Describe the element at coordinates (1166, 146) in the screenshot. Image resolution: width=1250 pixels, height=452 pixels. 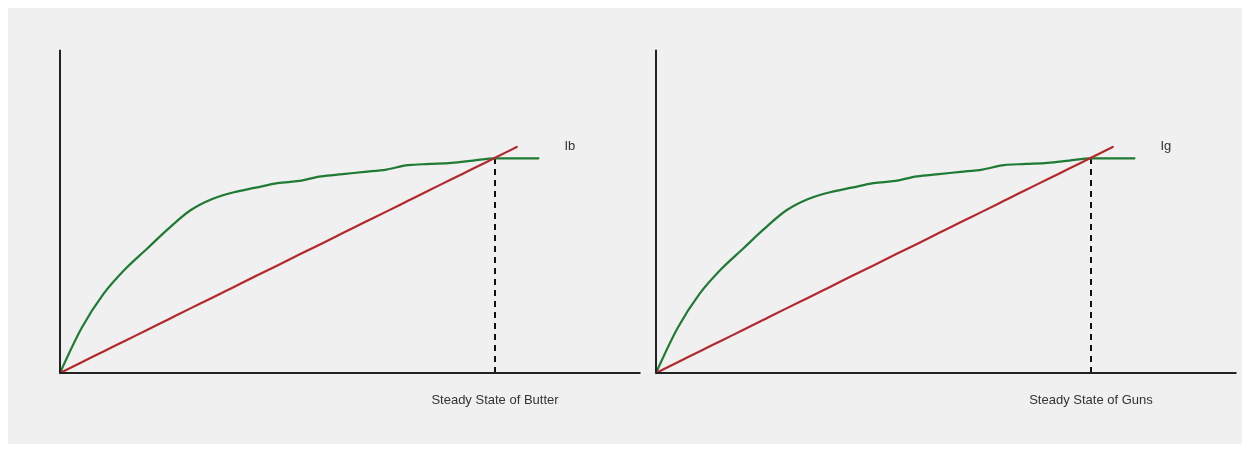
I see `text: Ig` at that location.